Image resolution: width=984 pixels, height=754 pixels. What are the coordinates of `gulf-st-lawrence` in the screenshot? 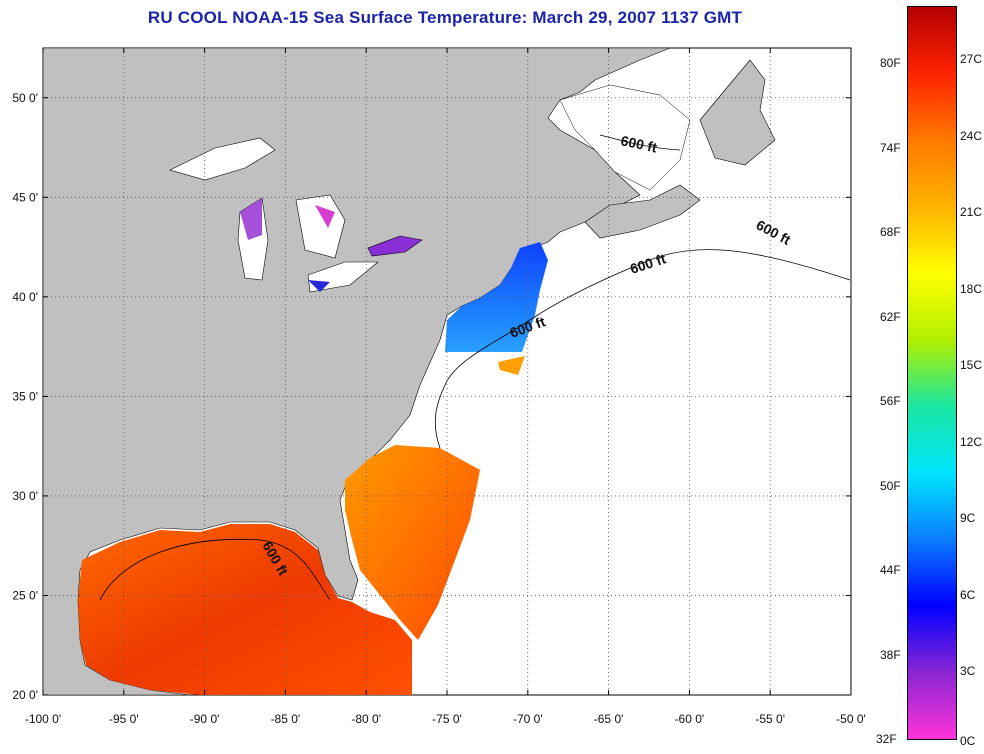 It's located at (625, 137).